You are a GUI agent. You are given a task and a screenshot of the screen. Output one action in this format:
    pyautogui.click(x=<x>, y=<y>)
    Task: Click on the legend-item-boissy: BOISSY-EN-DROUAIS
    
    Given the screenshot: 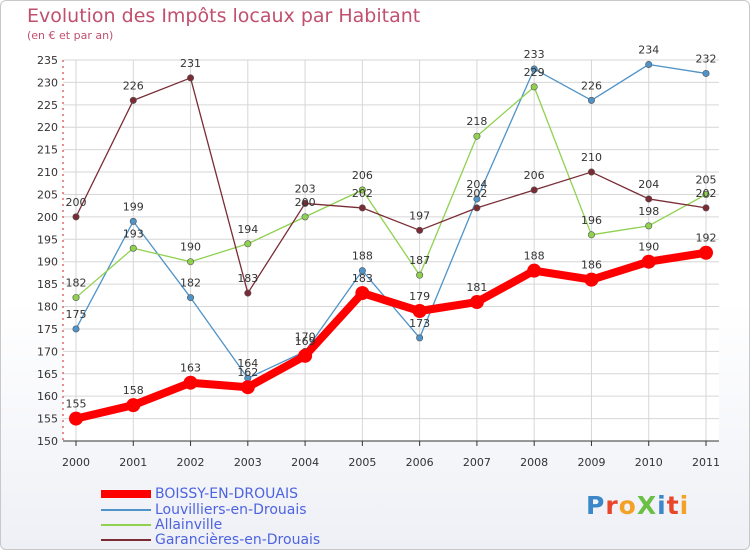 What is the action you would take?
    pyautogui.click(x=199, y=493)
    